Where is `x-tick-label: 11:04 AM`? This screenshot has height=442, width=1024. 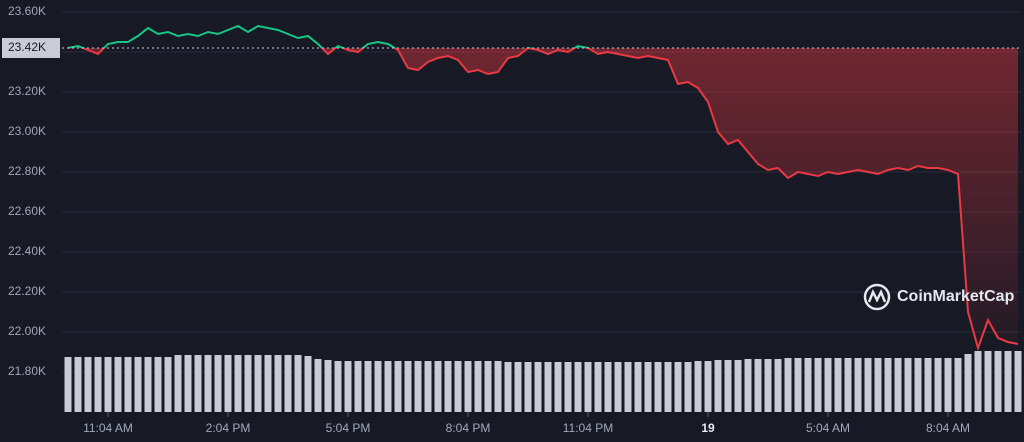 x-tick-label: 11:04 AM is located at coordinates (108, 428).